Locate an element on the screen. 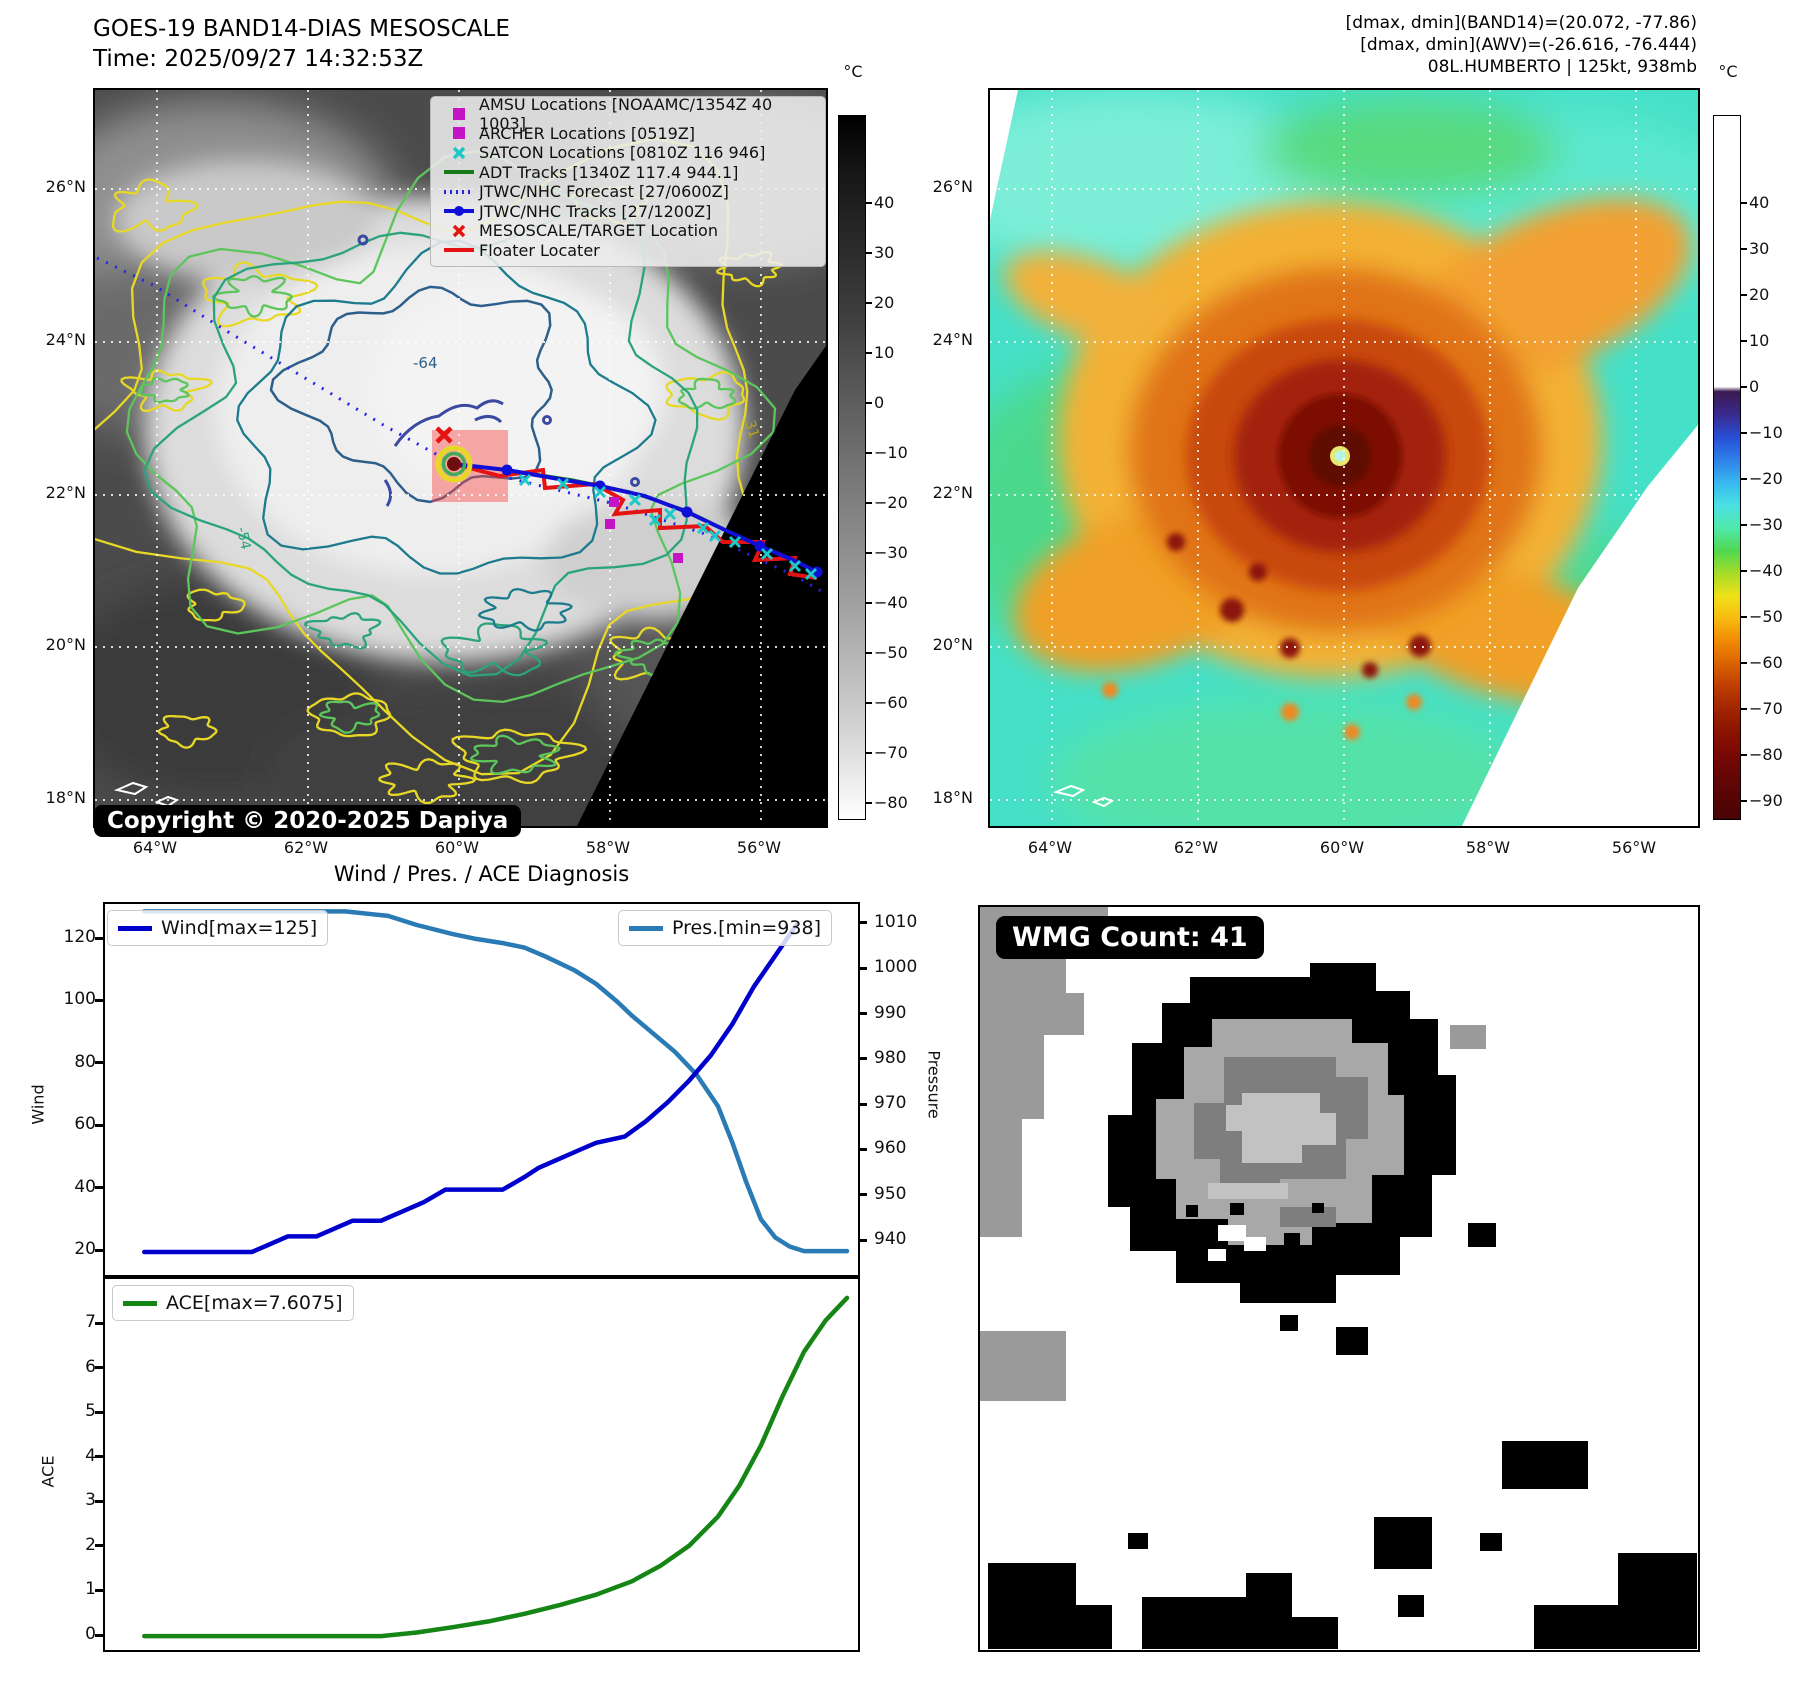 This screenshot has height=1690, width=1797. lon-label: 64°W is located at coordinates (155, 847).